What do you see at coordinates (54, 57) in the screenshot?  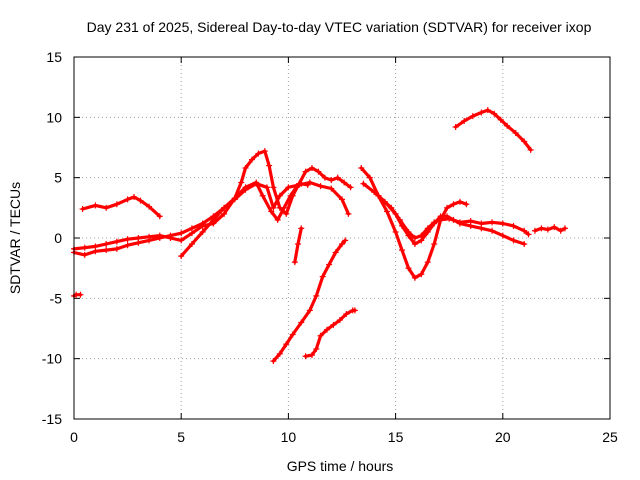 I see `y-tick-label: 15` at bounding box center [54, 57].